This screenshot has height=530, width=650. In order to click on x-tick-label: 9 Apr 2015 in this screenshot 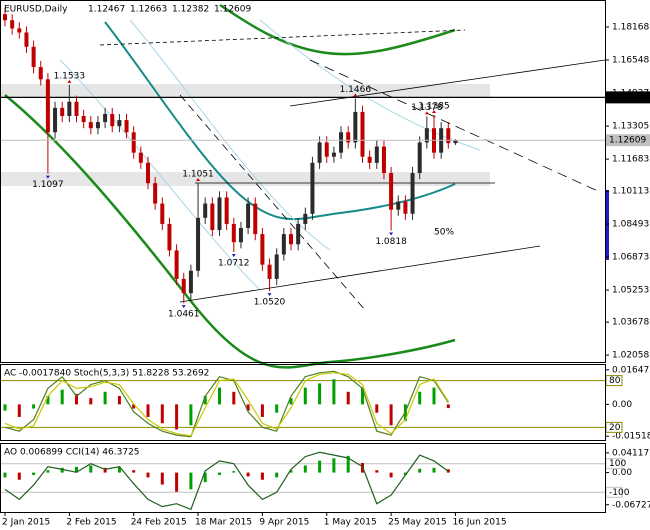, I will do `click(284, 523)`.